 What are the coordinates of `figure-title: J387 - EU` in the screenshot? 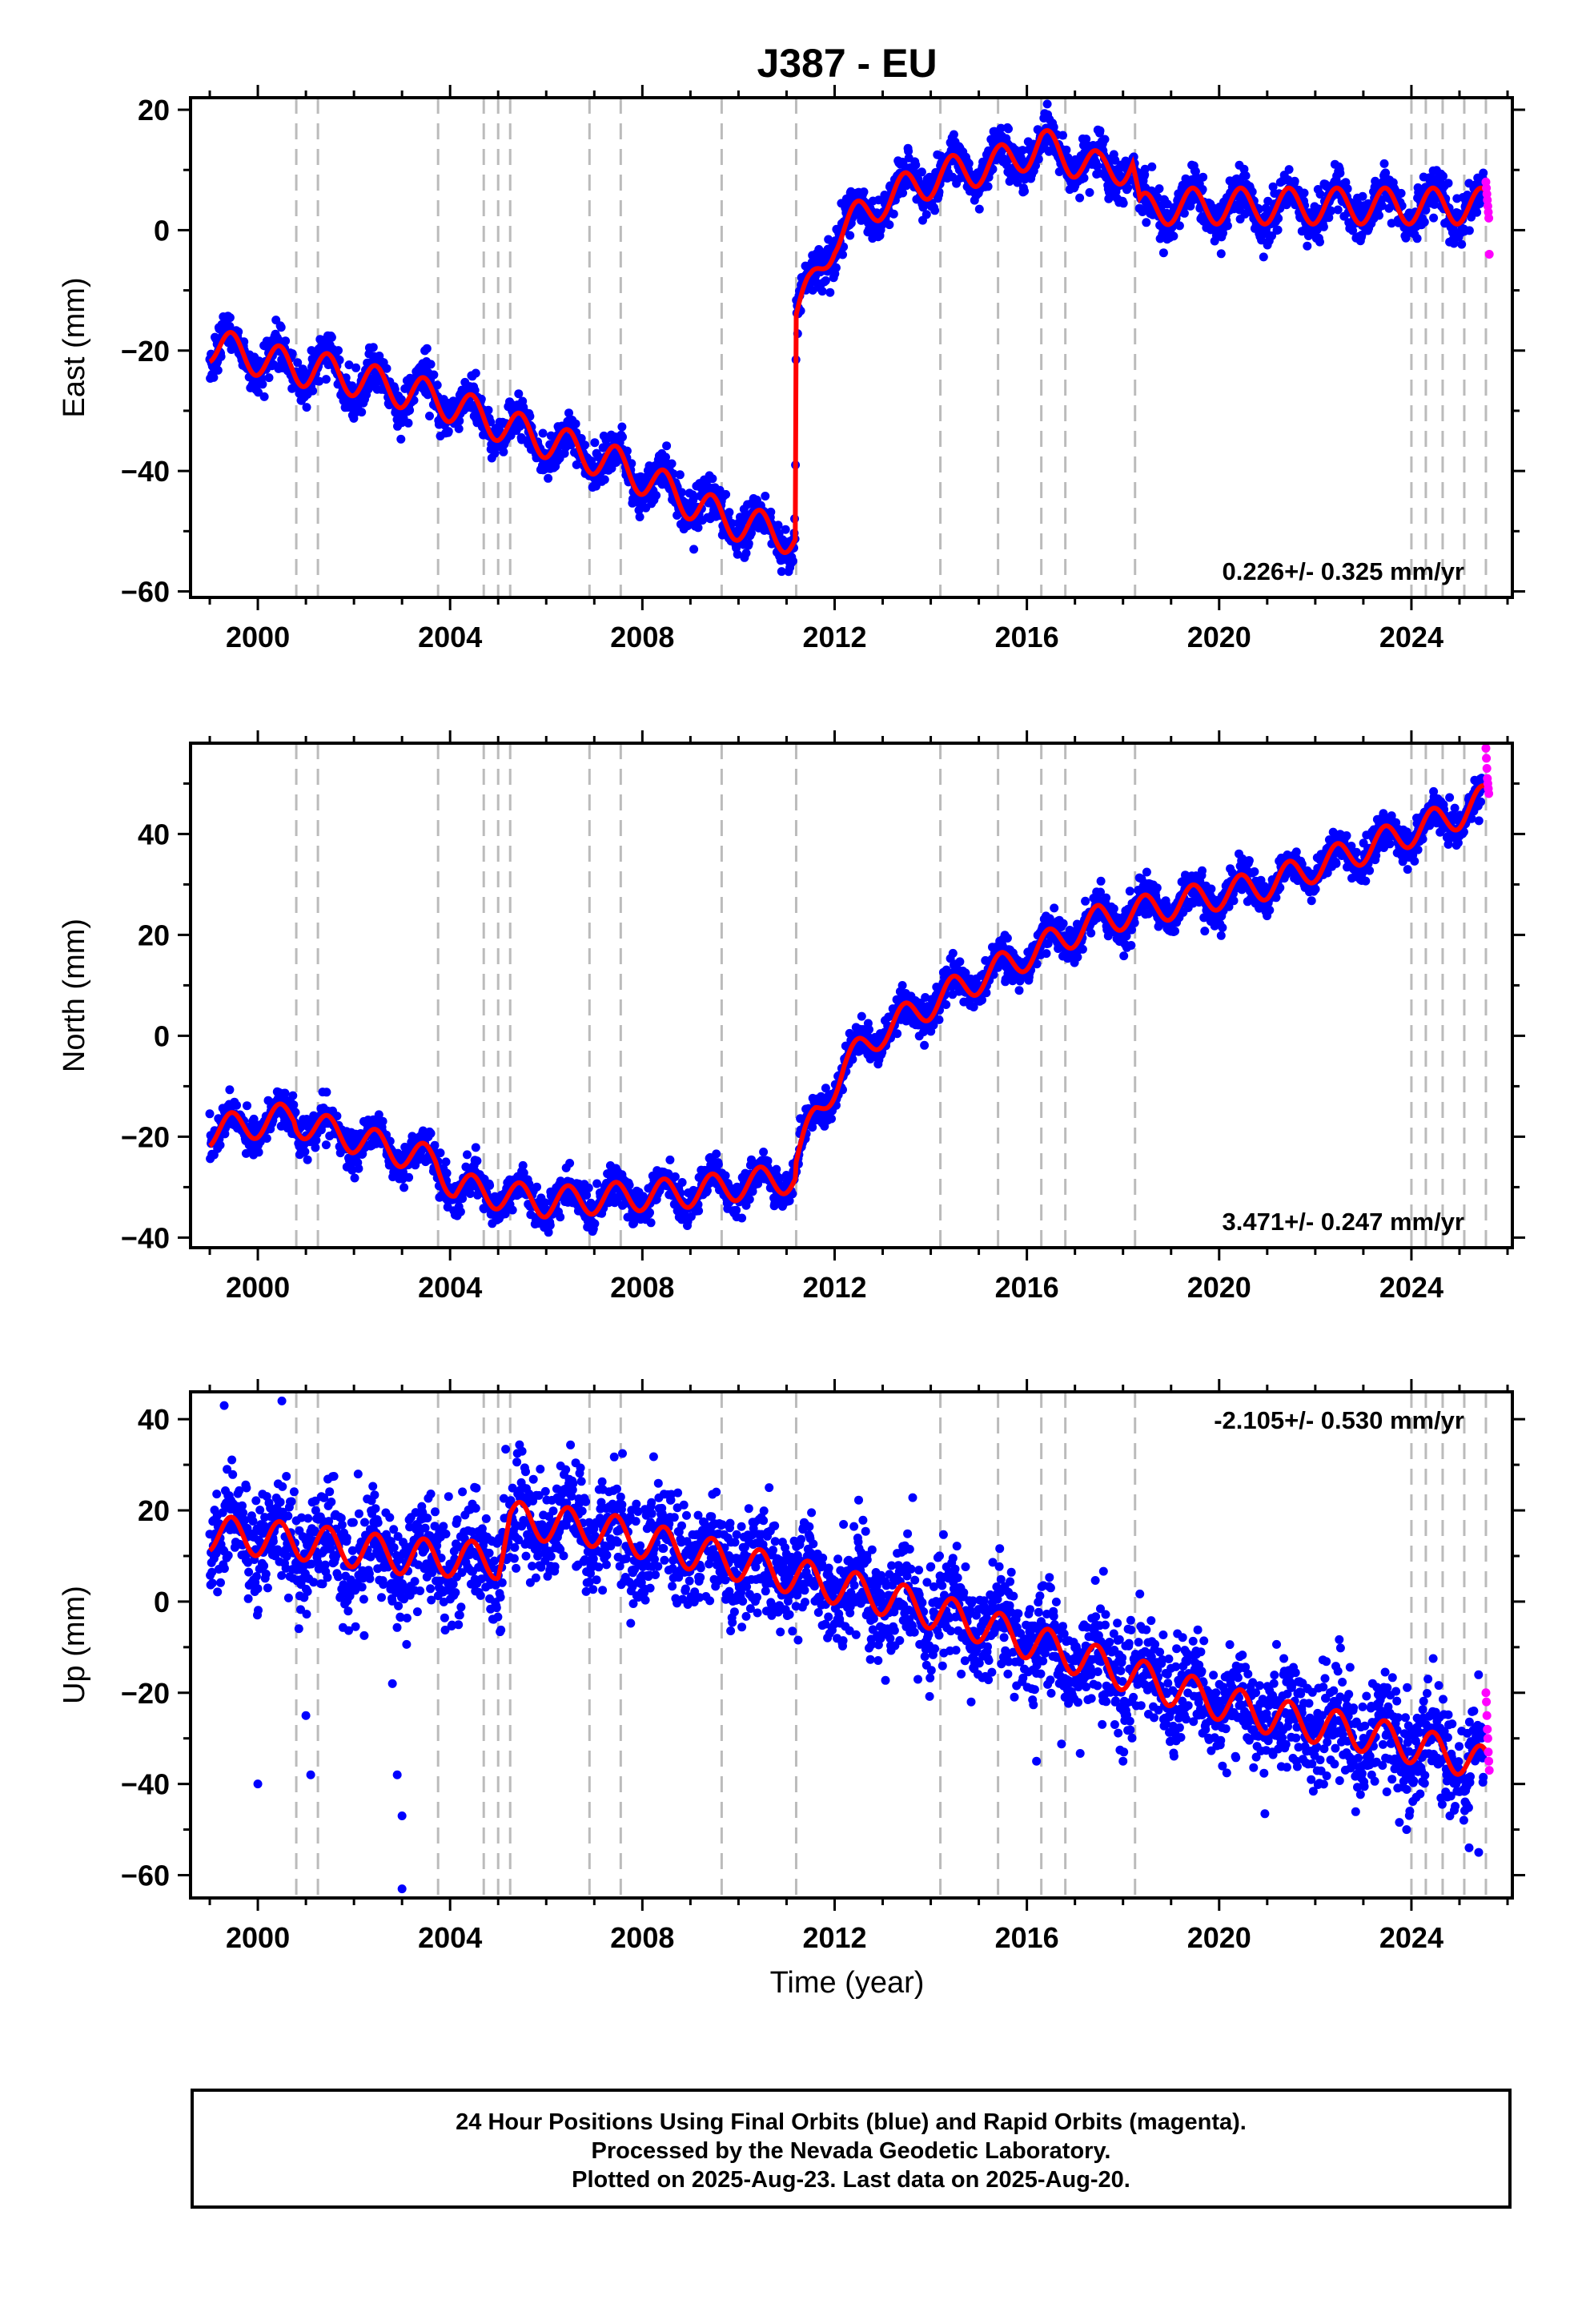 It's located at (847, 63).